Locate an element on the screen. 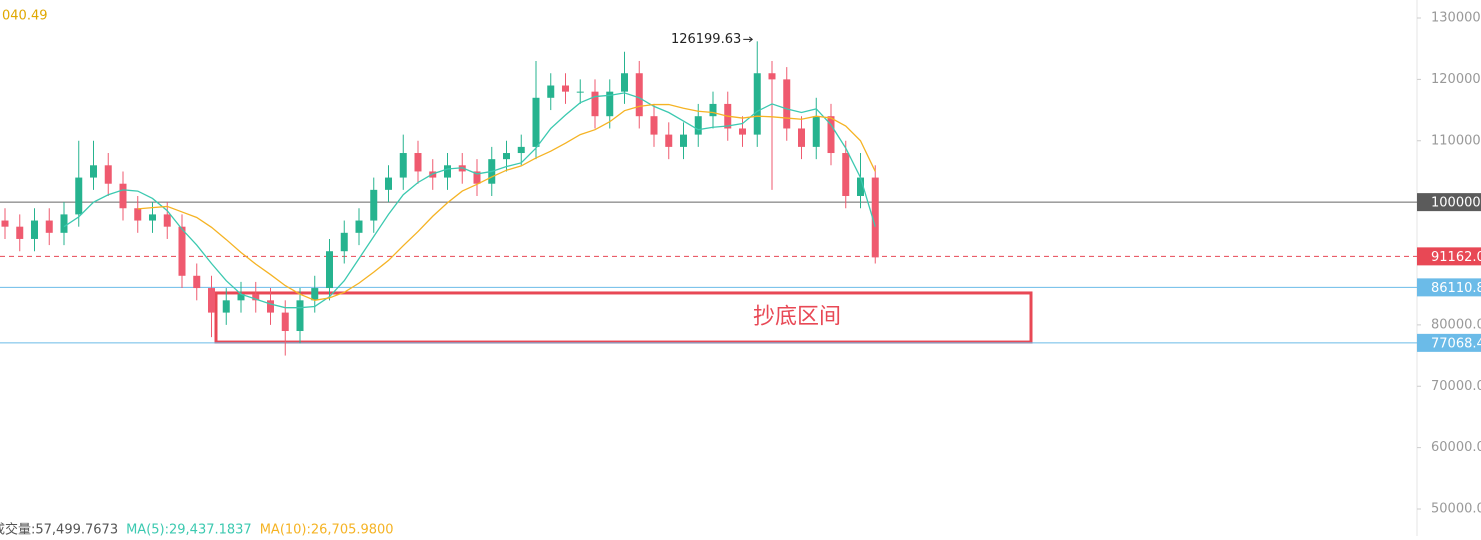 The height and width of the screenshot is (540, 1481). top-indicator-text: 040.49 is located at coordinates (25, 16).